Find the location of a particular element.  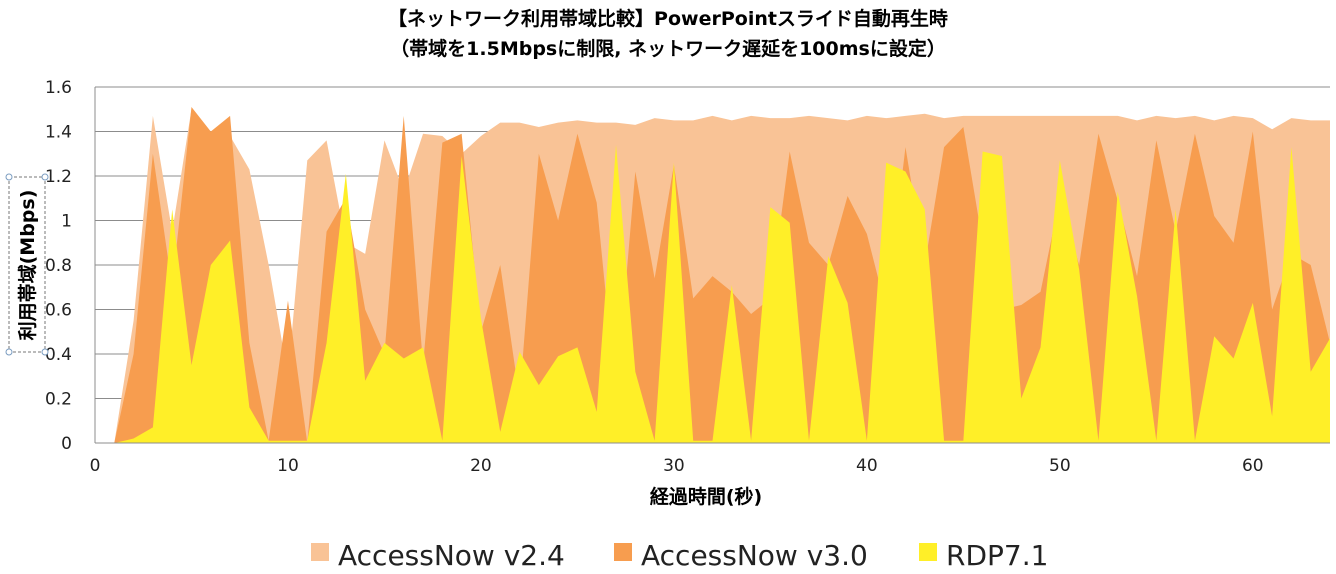

y-tick-label: 1.6 is located at coordinates (58, 88).